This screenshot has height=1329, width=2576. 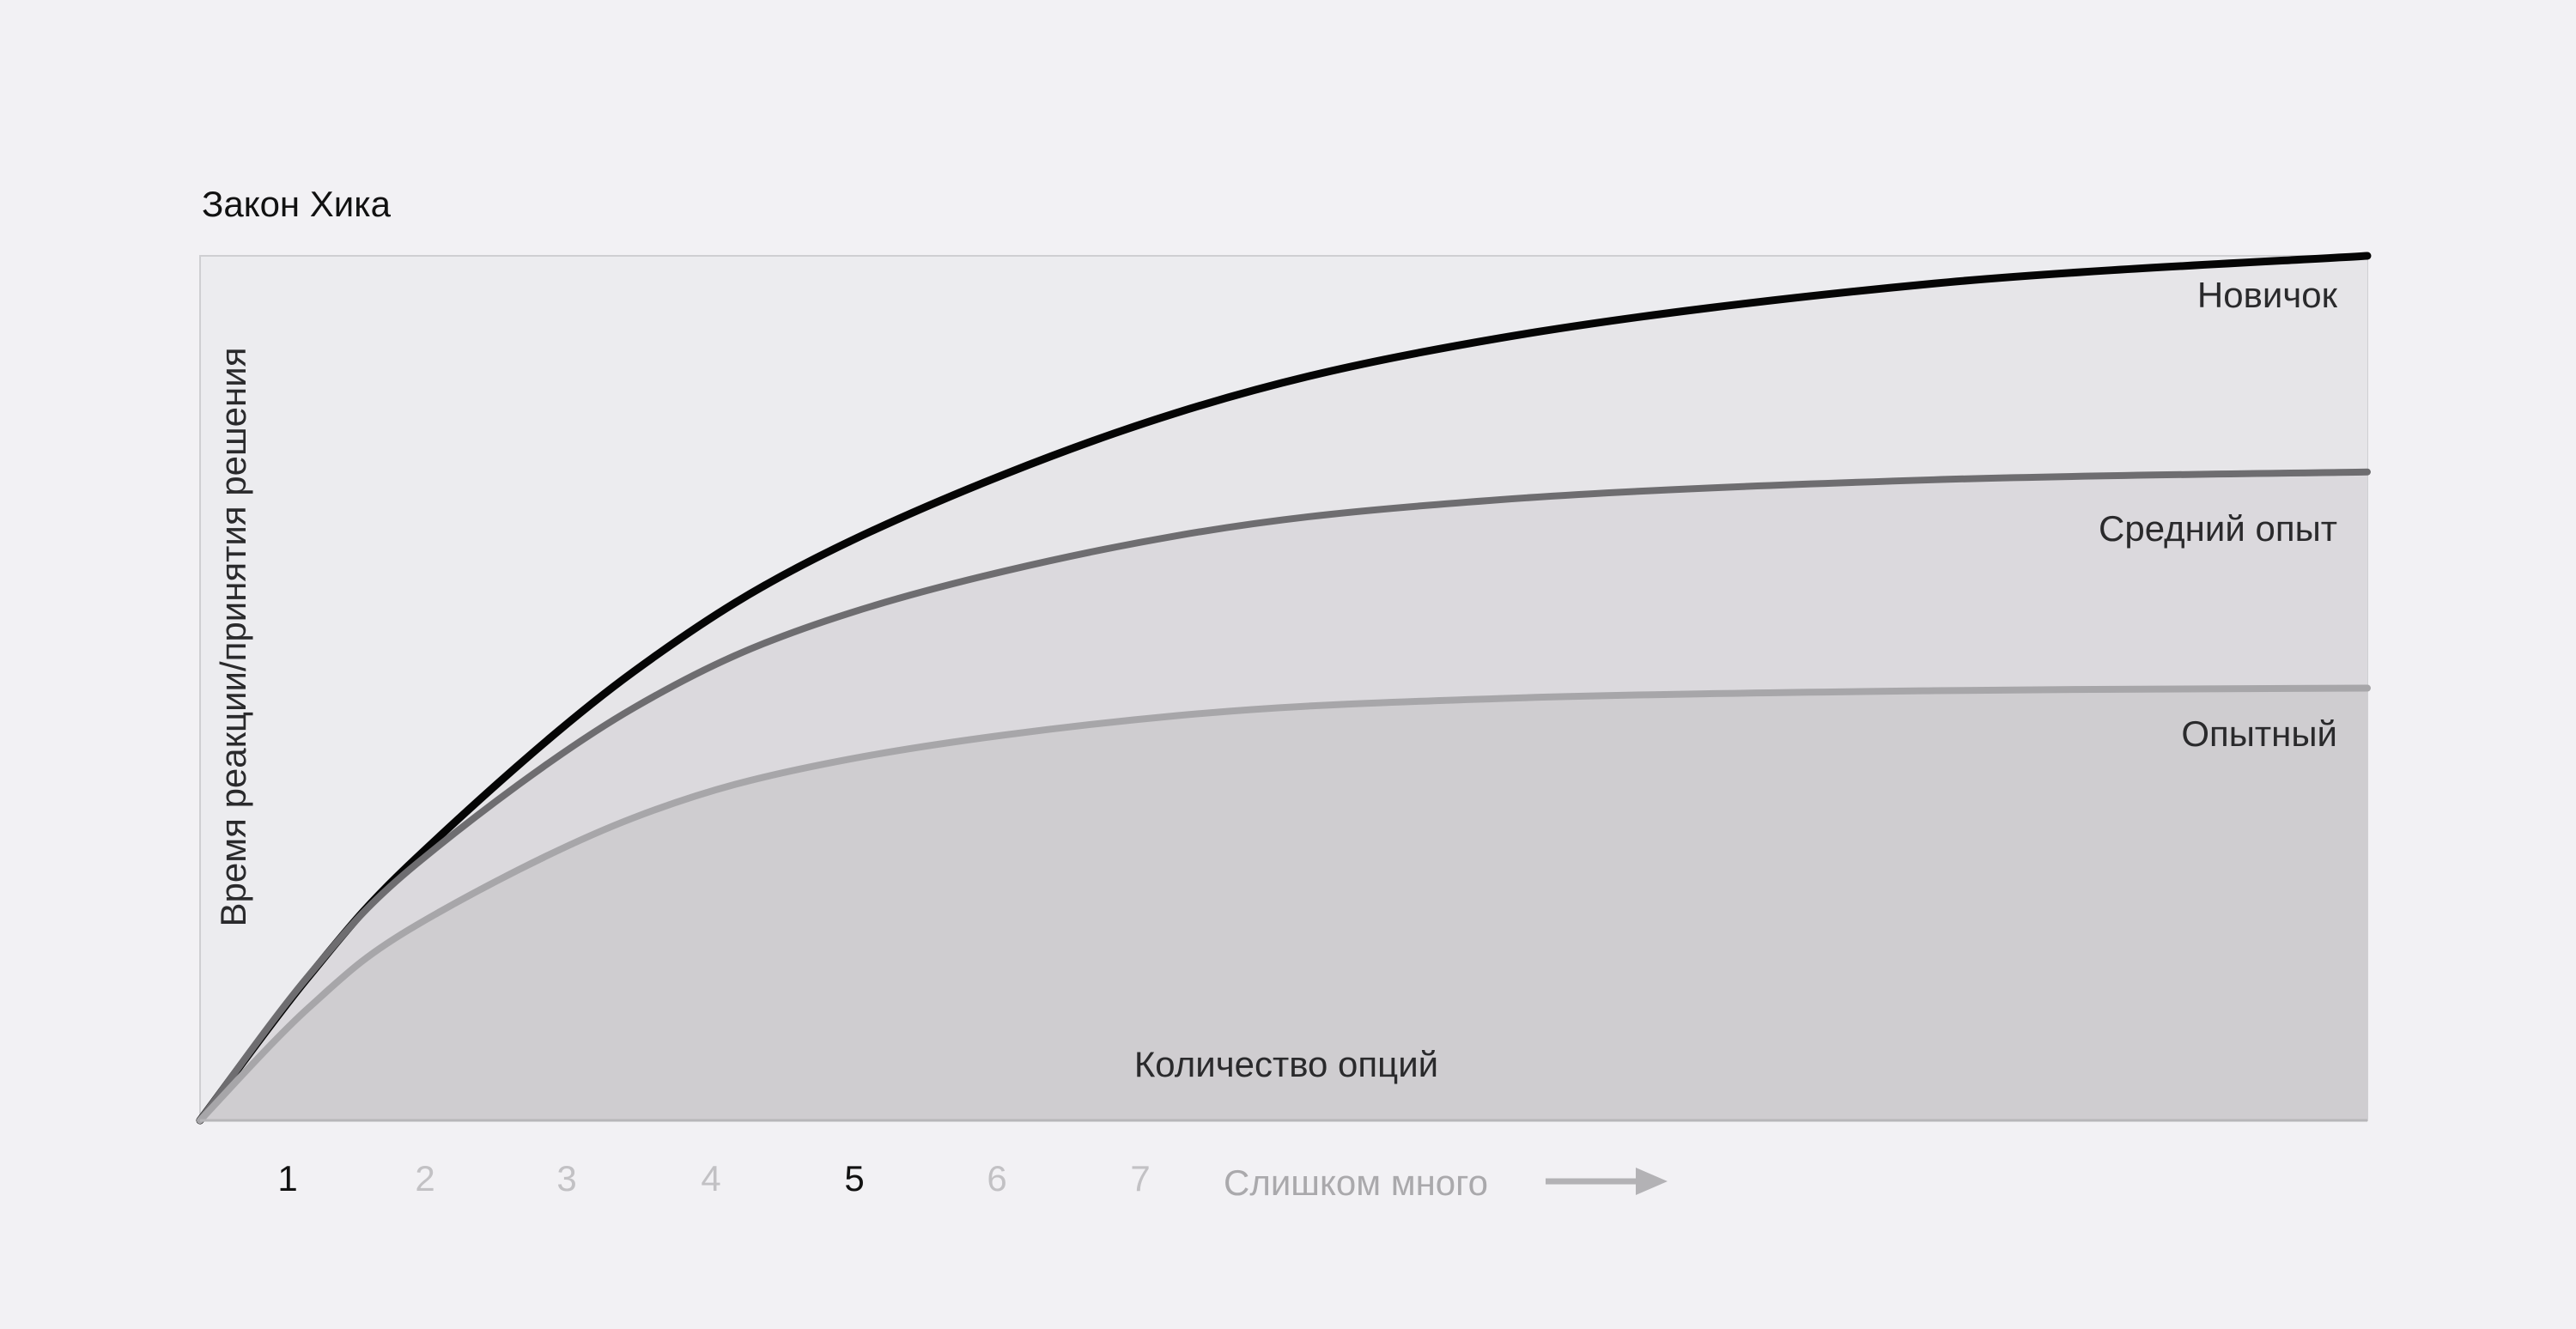 I want to click on x-tick-label: 7, so click(x=1140, y=1178).